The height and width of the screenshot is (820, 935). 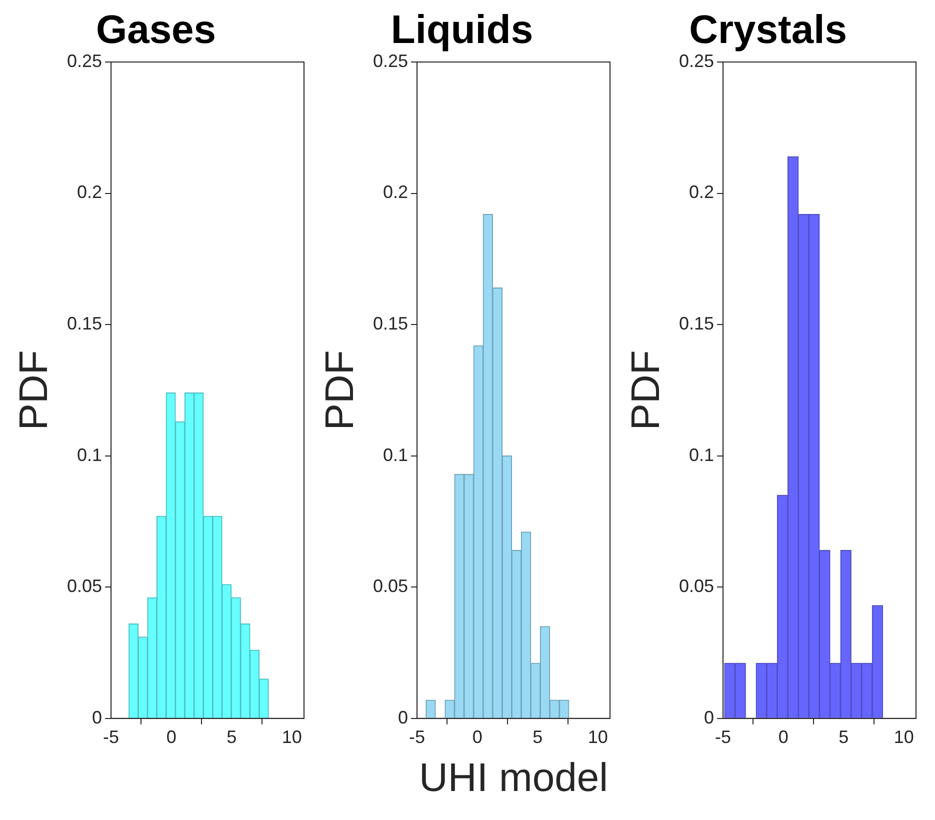 What do you see at coordinates (462, 30) in the screenshot?
I see `chart-title: Liquids` at bounding box center [462, 30].